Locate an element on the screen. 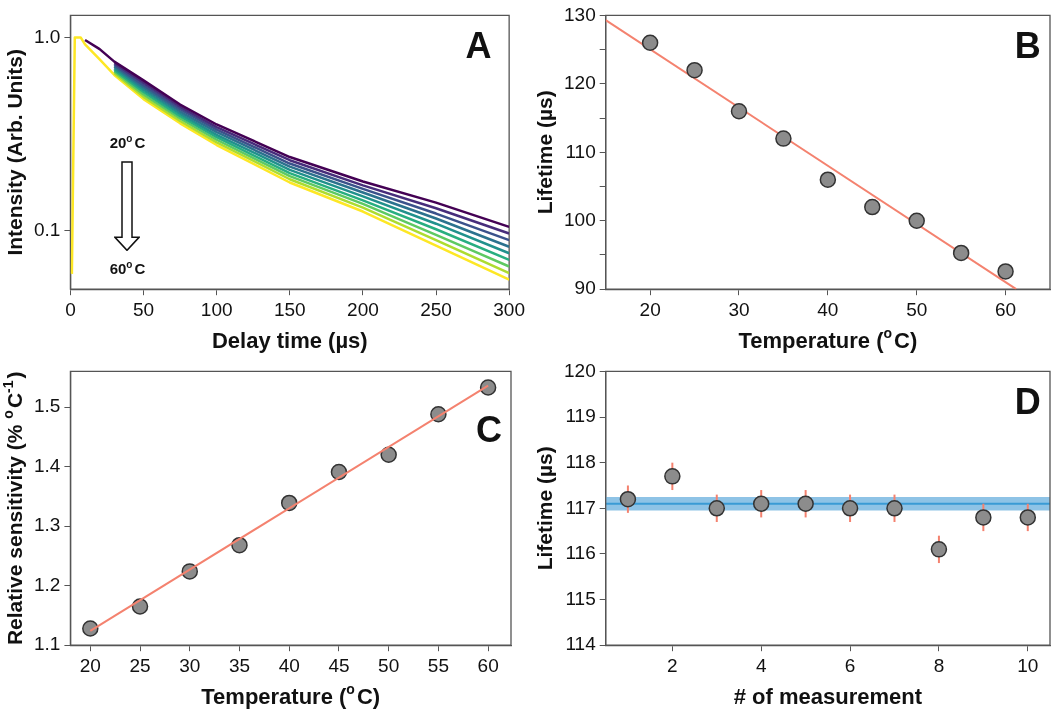 The height and width of the screenshot is (712, 1059). x-tick-label: 0 is located at coordinates (70, 309).